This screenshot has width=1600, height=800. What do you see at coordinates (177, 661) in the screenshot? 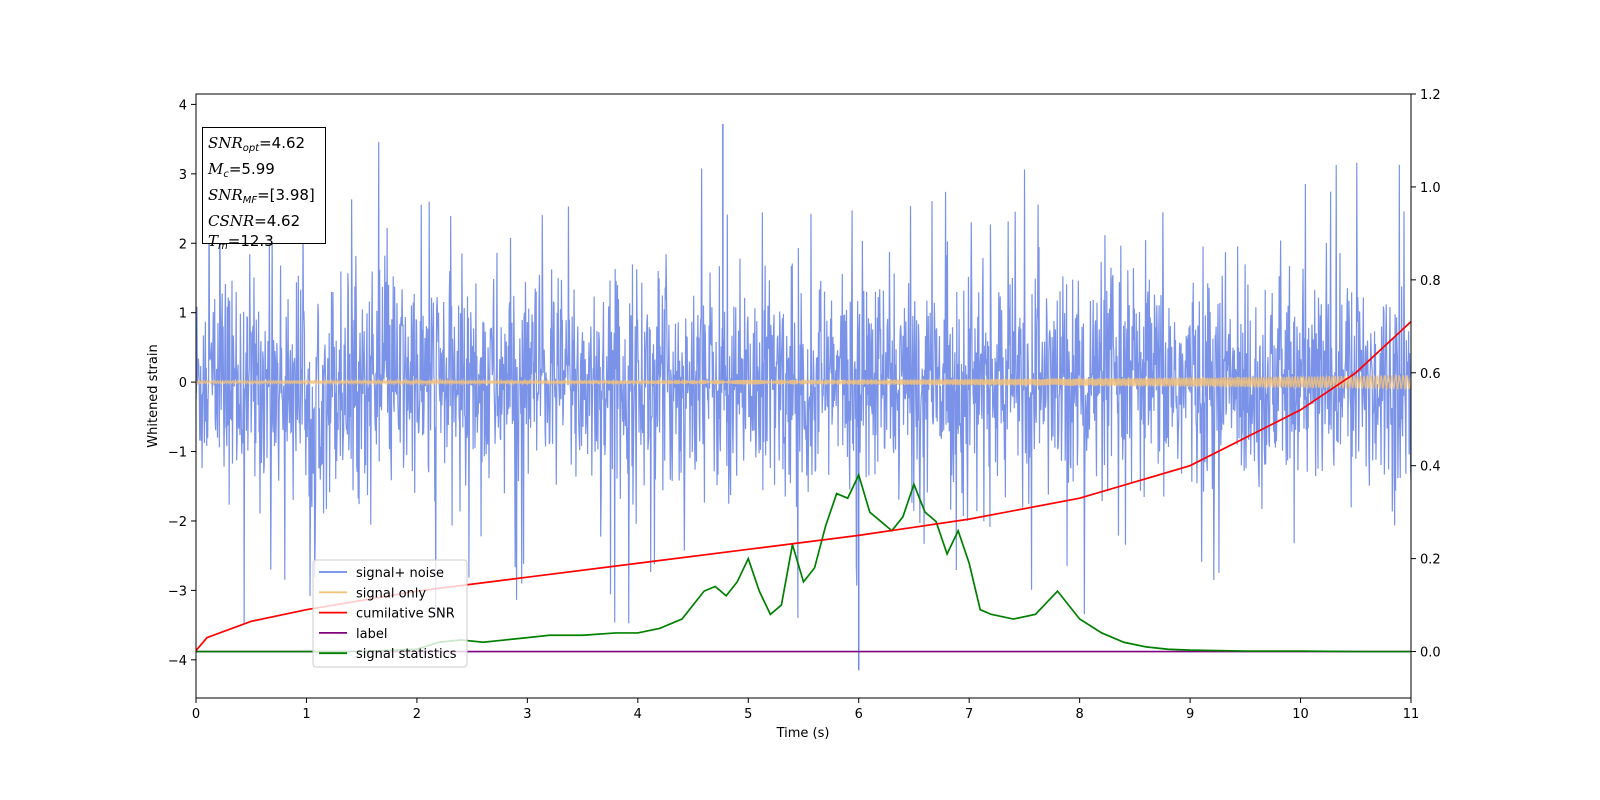
I see `y-left-tick-label: −4` at bounding box center [177, 661].